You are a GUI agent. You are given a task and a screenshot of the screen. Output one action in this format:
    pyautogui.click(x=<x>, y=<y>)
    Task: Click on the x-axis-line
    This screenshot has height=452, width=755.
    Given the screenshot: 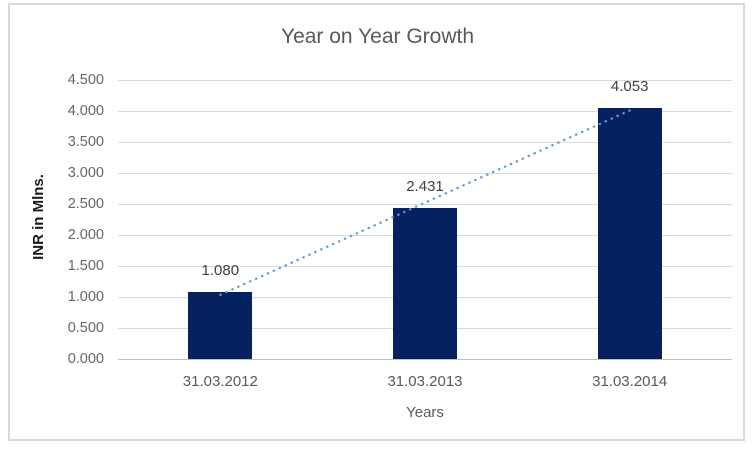 What is the action you would take?
    pyautogui.click(x=425, y=359)
    